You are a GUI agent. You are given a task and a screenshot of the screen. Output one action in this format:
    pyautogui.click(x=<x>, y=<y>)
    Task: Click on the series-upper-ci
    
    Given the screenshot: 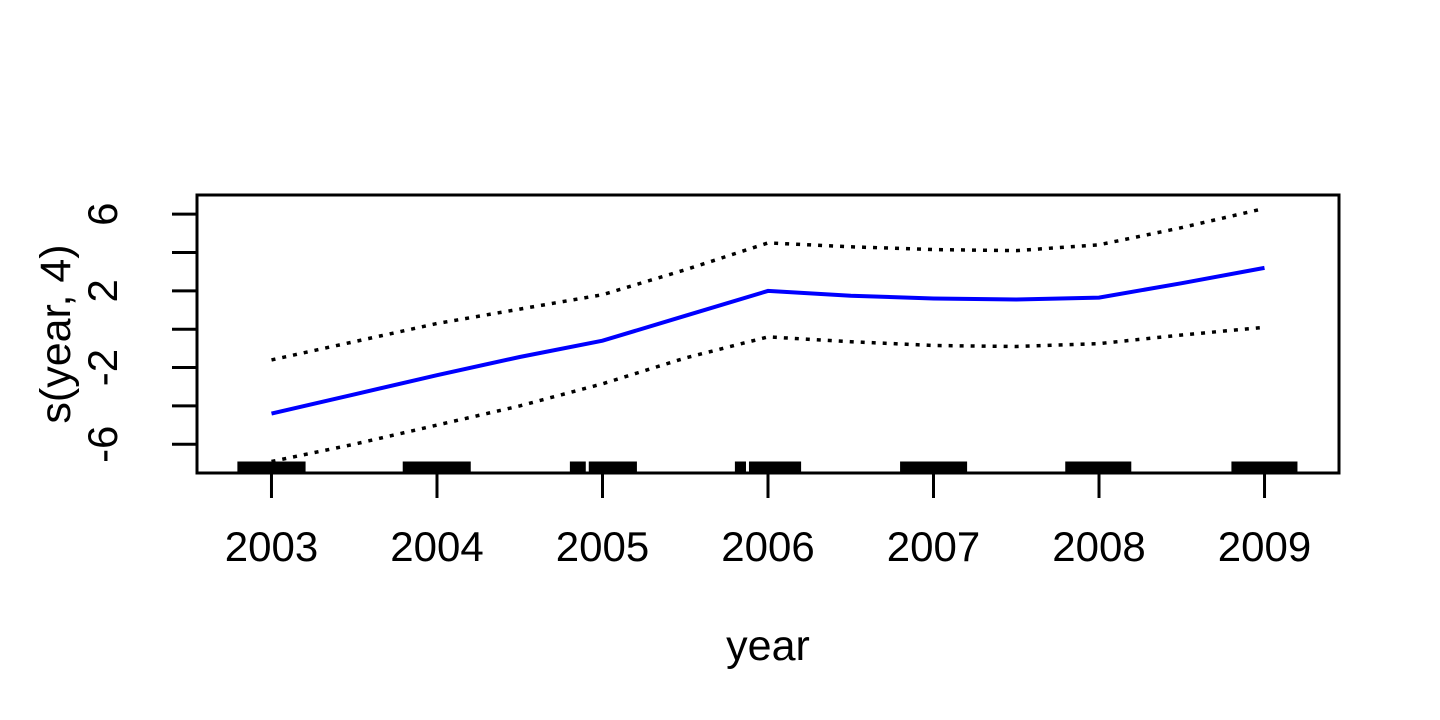 What is the action you would take?
    pyautogui.click(x=768, y=284)
    